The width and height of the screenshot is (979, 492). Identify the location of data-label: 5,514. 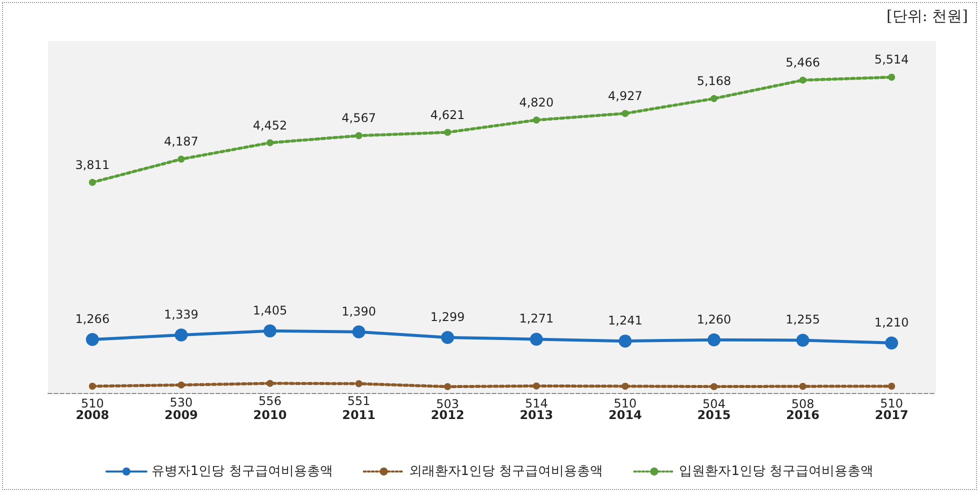
(891, 59).